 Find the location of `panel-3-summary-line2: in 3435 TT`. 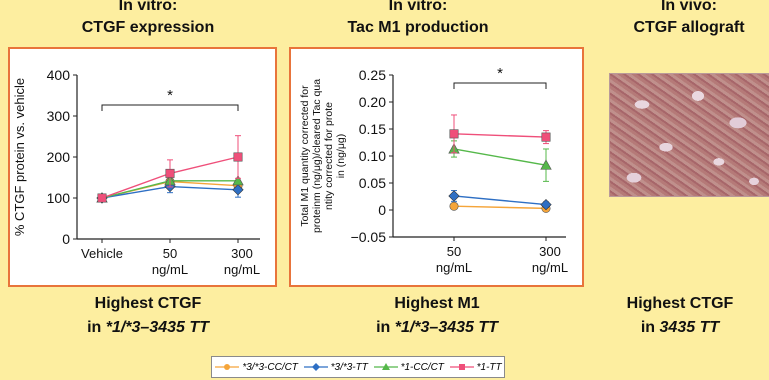

panel-3-summary-line2: in 3435 TT is located at coordinates (679, 328).